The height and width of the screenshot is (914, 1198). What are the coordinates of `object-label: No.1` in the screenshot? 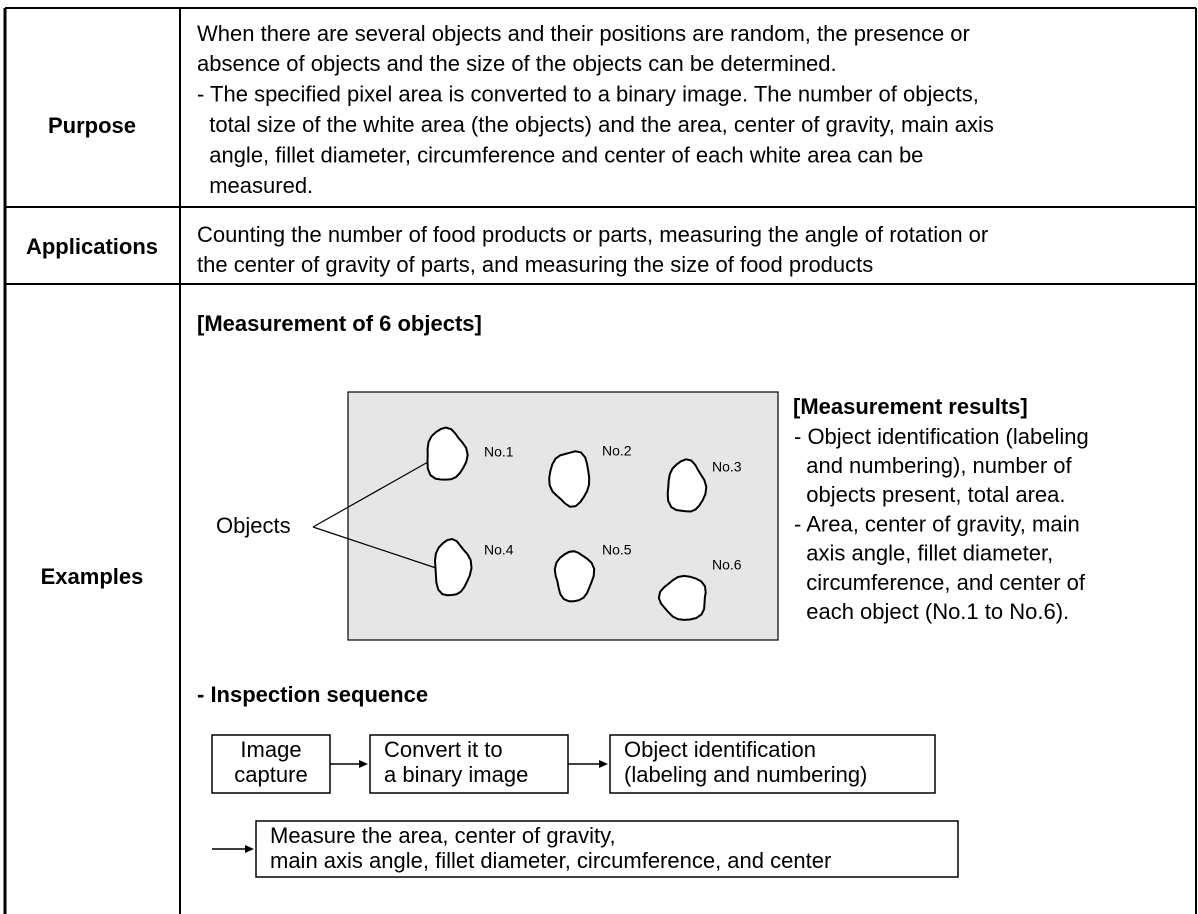 It's located at (499, 452).